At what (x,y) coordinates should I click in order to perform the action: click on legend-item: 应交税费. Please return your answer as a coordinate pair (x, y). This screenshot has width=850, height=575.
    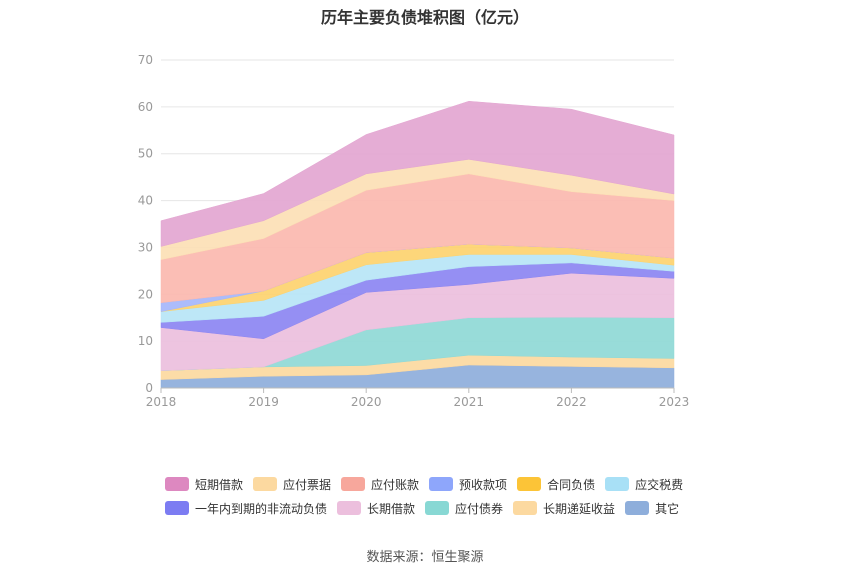
    Looking at the image, I should click on (644, 484).